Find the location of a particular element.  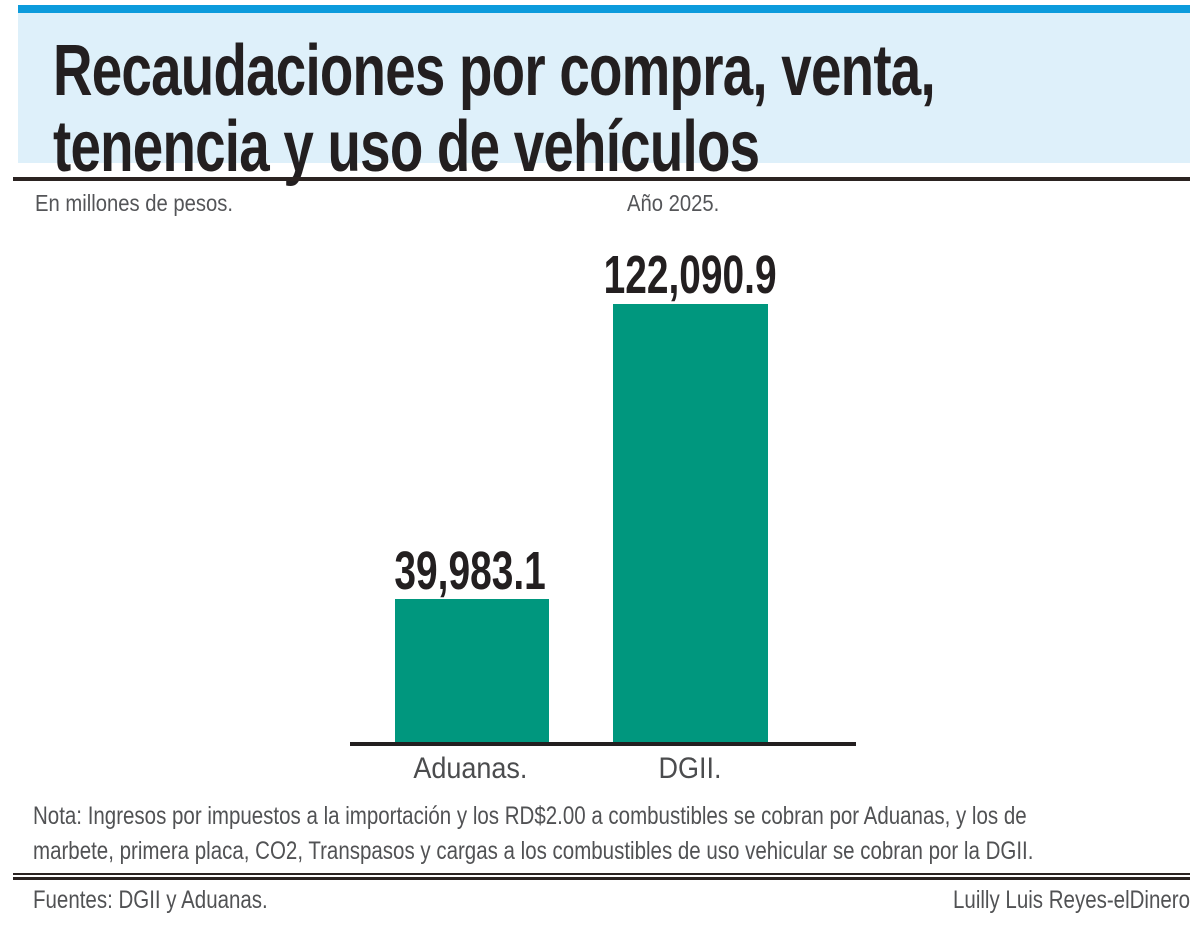

value-label-aduanas: 39,983.1 is located at coordinates (470, 571).